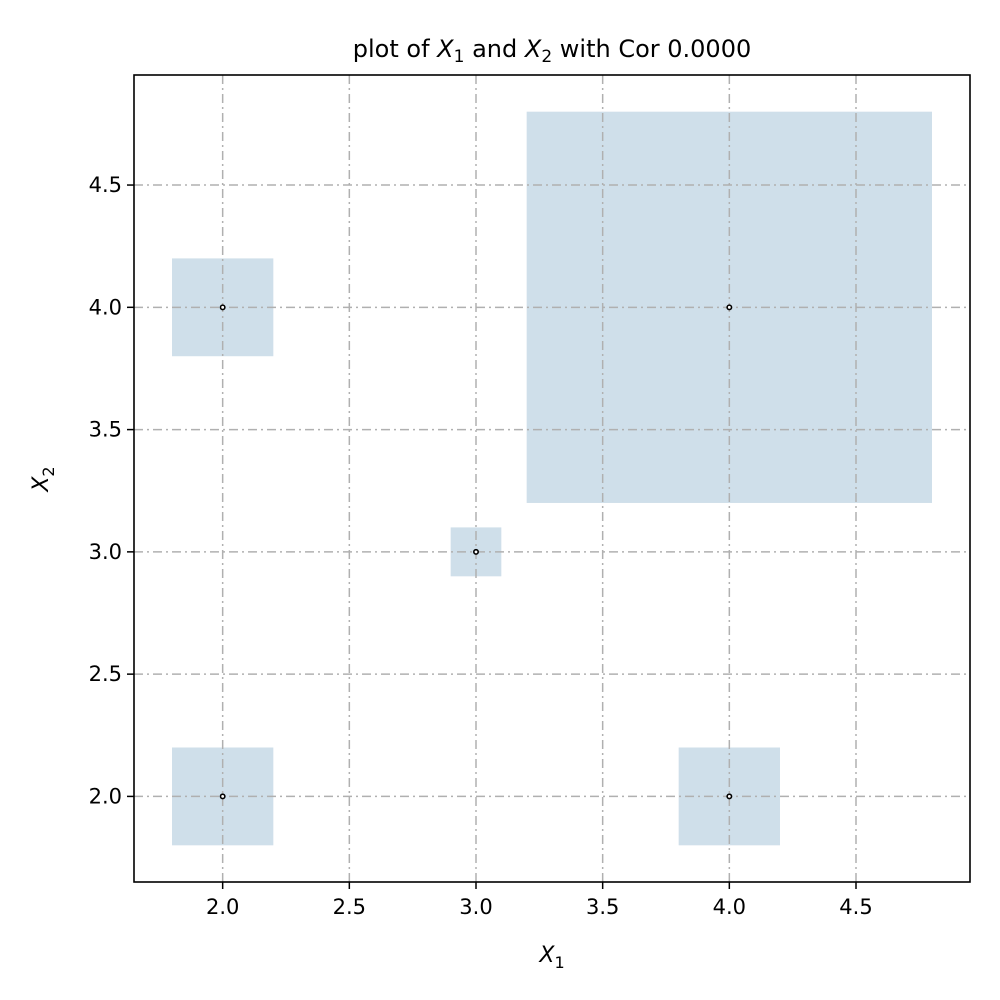  What do you see at coordinates (105, 430) in the screenshot?
I see `y-tick-label: 3.5` at bounding box center [105, 430].